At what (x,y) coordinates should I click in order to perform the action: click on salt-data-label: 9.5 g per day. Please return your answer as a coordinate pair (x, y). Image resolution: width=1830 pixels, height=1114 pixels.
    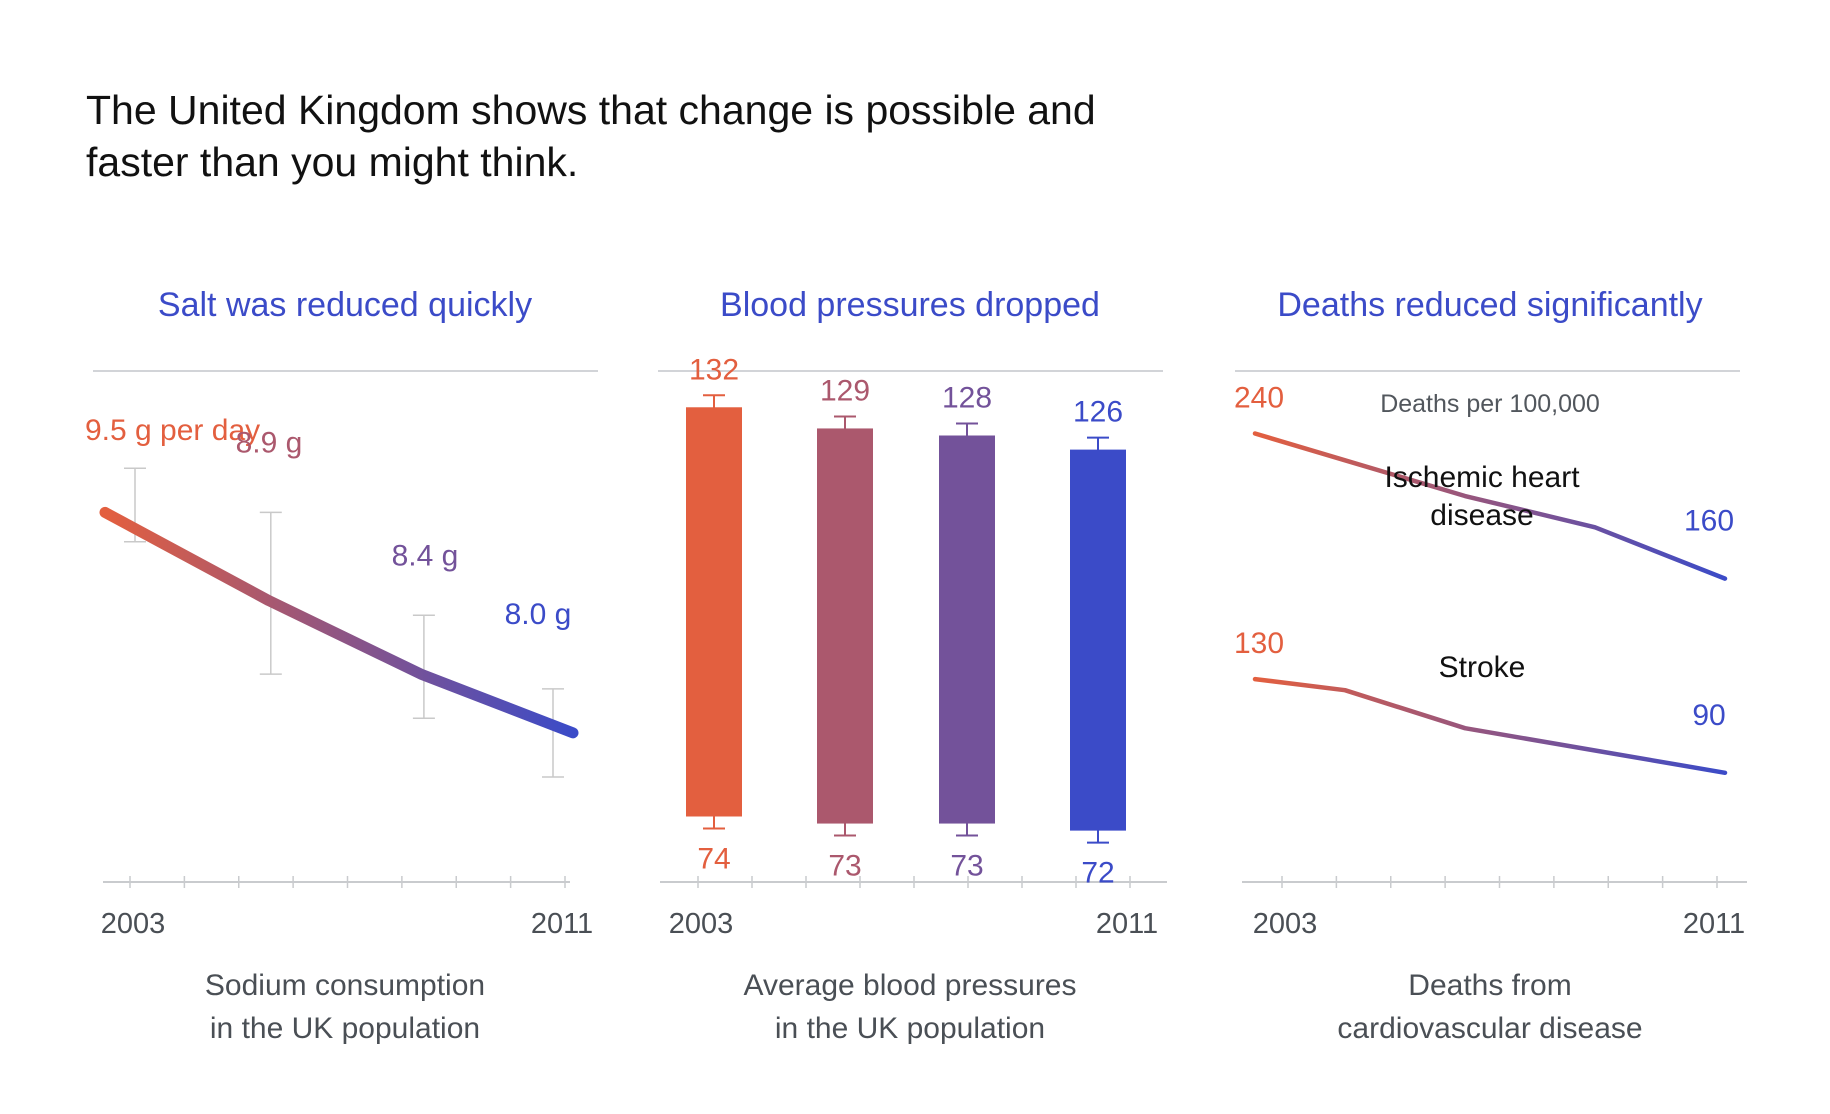
    Looking at the image, I should click on (172, 430).